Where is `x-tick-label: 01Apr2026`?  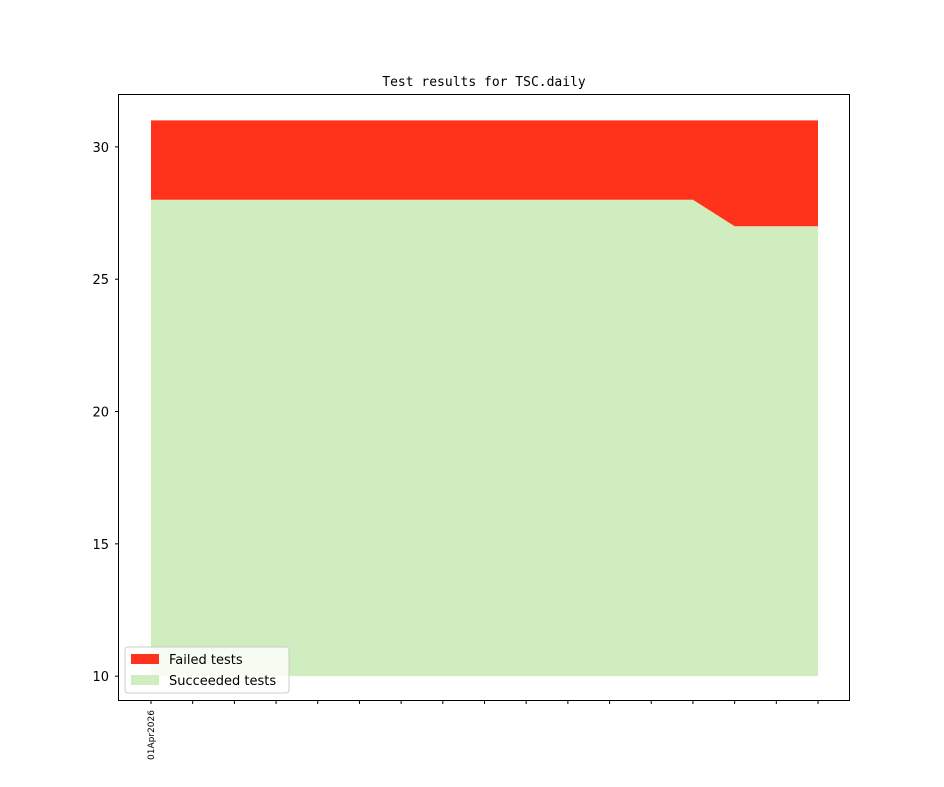 x-tick-label: 01Apr2026 is located at coordinates (152, 735).